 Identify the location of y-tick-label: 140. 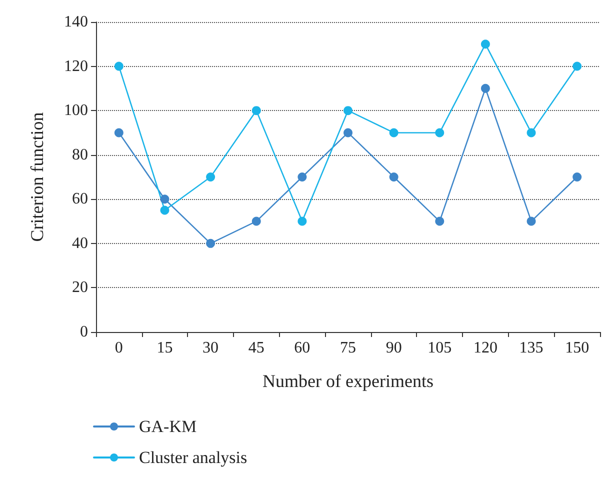
(76, 22).